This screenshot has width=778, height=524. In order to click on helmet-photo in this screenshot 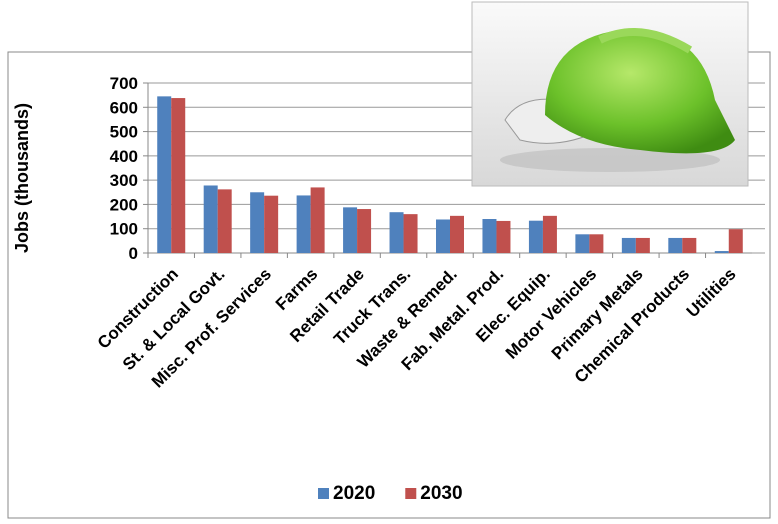, I will do `click(610, 94)`.